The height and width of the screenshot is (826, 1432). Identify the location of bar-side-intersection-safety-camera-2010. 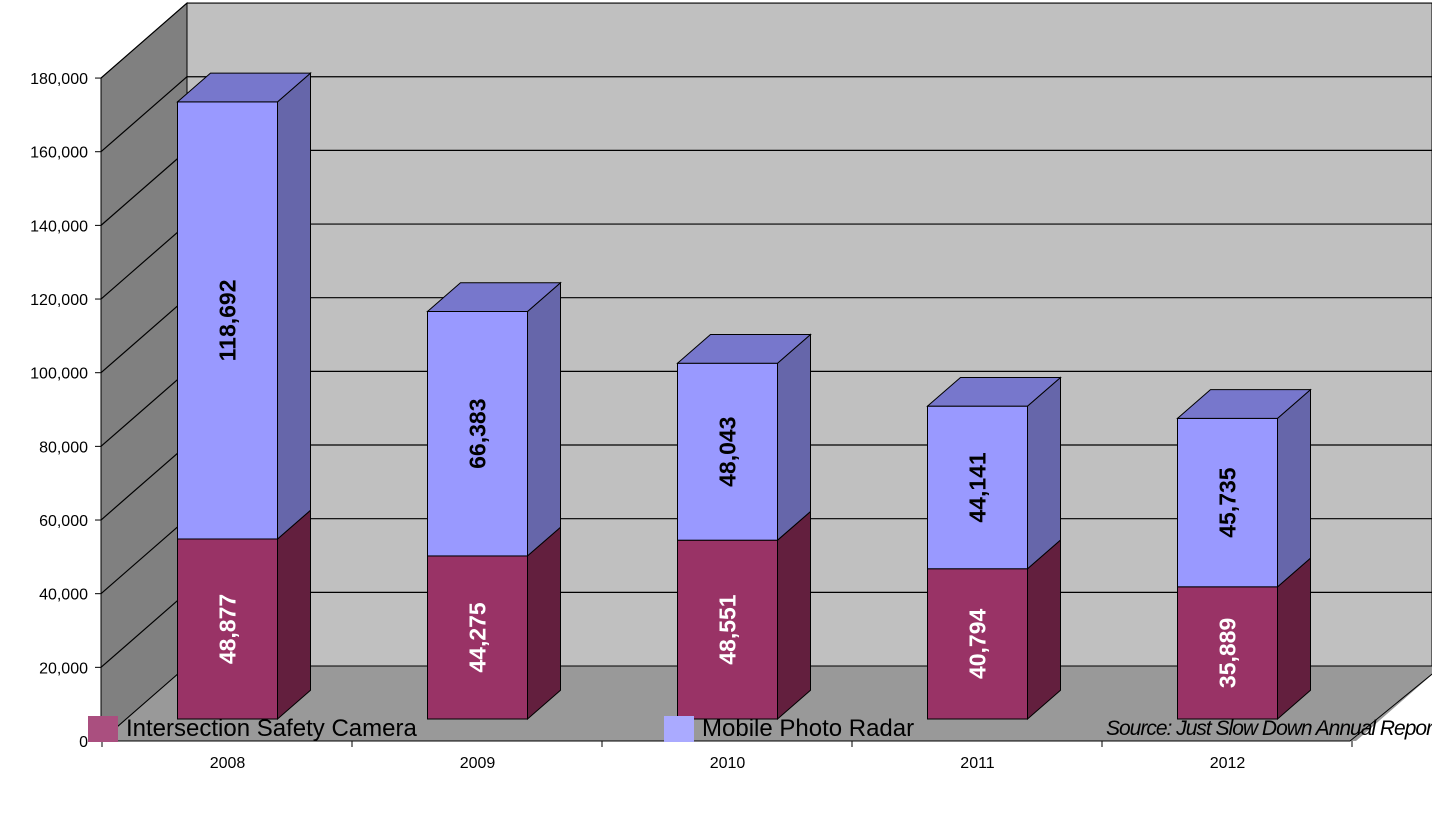
(794, 615).